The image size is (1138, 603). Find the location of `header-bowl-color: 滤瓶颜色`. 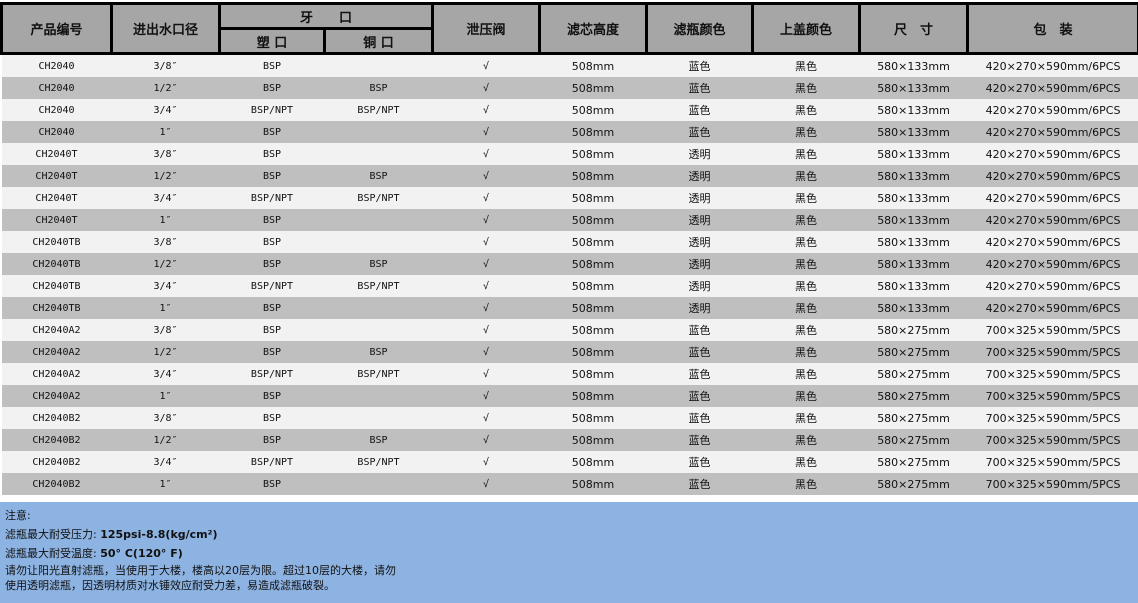

header-bowl-color: 滤瓶颜色 is located at coordinates (700, 28).